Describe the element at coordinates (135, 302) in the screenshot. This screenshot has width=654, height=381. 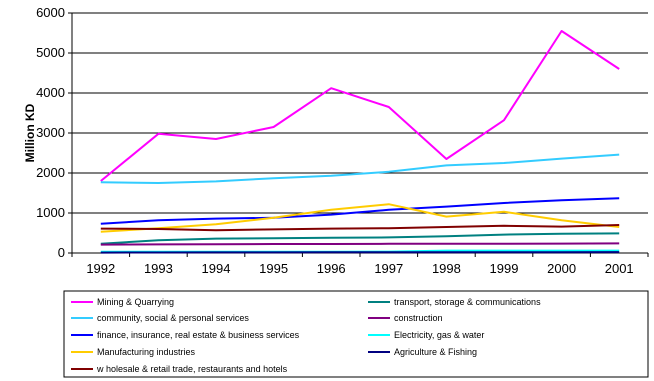
I see `legend-label: Mining & Quarrying` at that location.